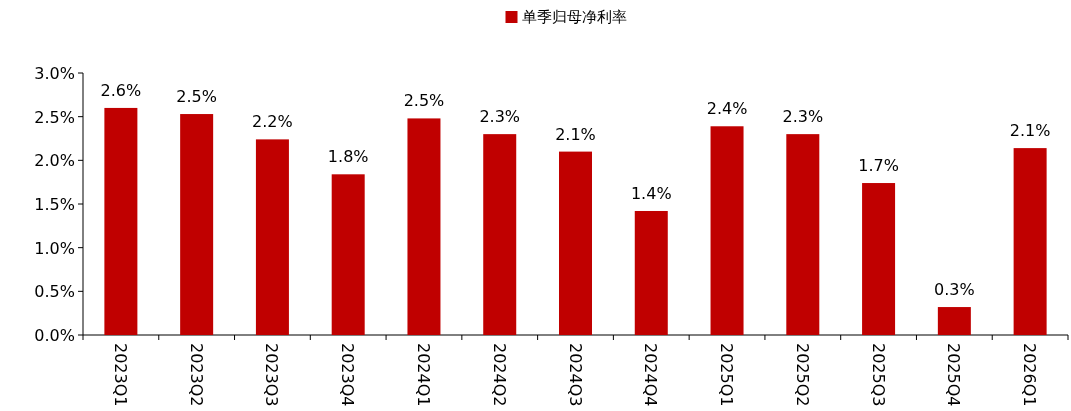  What do you see at coordinates (651, 375) in the screenshot?
I see `x-tick-label: 2024Q4` at bounding box center [651, 375].